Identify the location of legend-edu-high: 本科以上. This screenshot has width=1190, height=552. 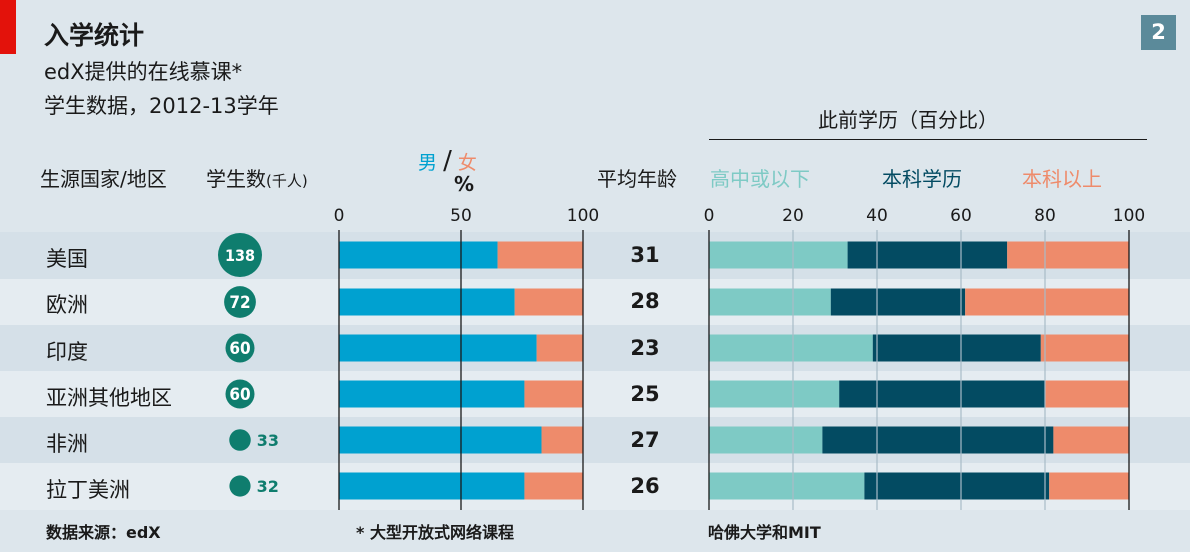
(1062, 179).